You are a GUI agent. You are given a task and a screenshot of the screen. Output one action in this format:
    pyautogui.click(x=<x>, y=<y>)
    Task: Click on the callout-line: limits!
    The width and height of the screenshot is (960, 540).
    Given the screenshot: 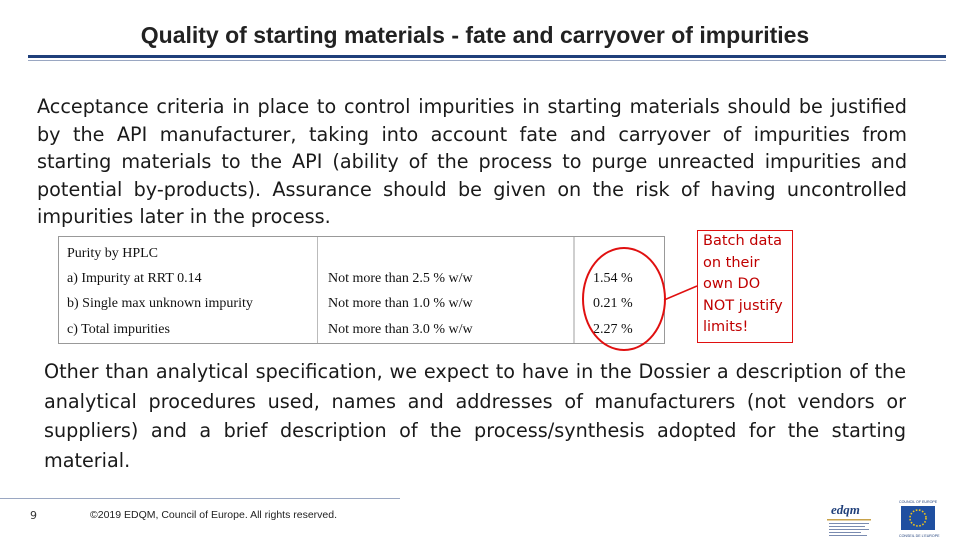 What is the action you would take?
    pyautogui.click(x=726, y=327)
    